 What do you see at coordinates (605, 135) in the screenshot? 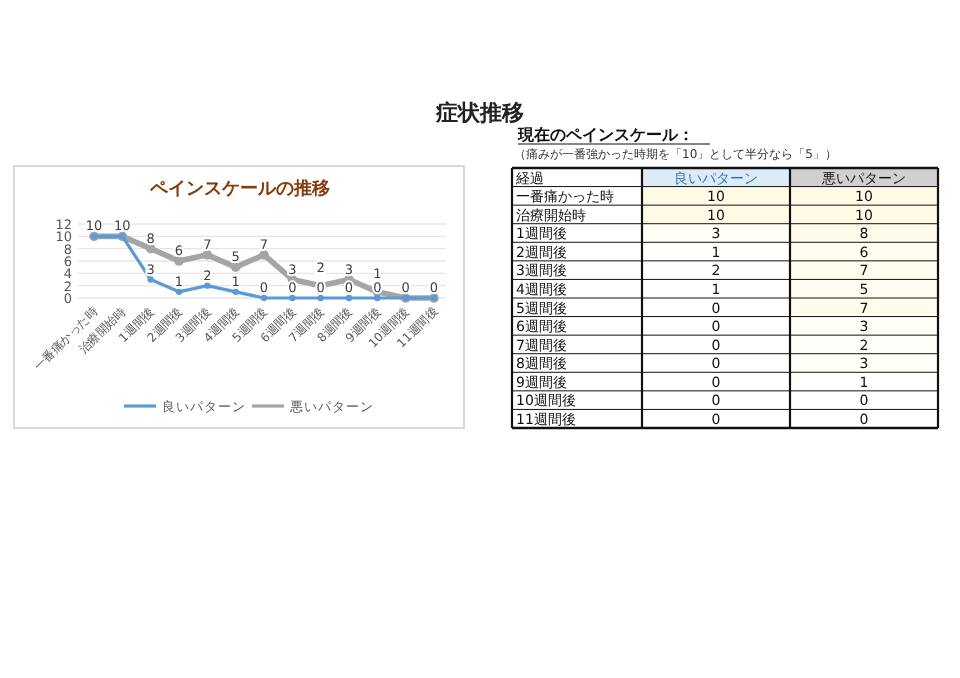
I see `chart-title: 現在のペインスケール：` at bounding box center [605, 135].